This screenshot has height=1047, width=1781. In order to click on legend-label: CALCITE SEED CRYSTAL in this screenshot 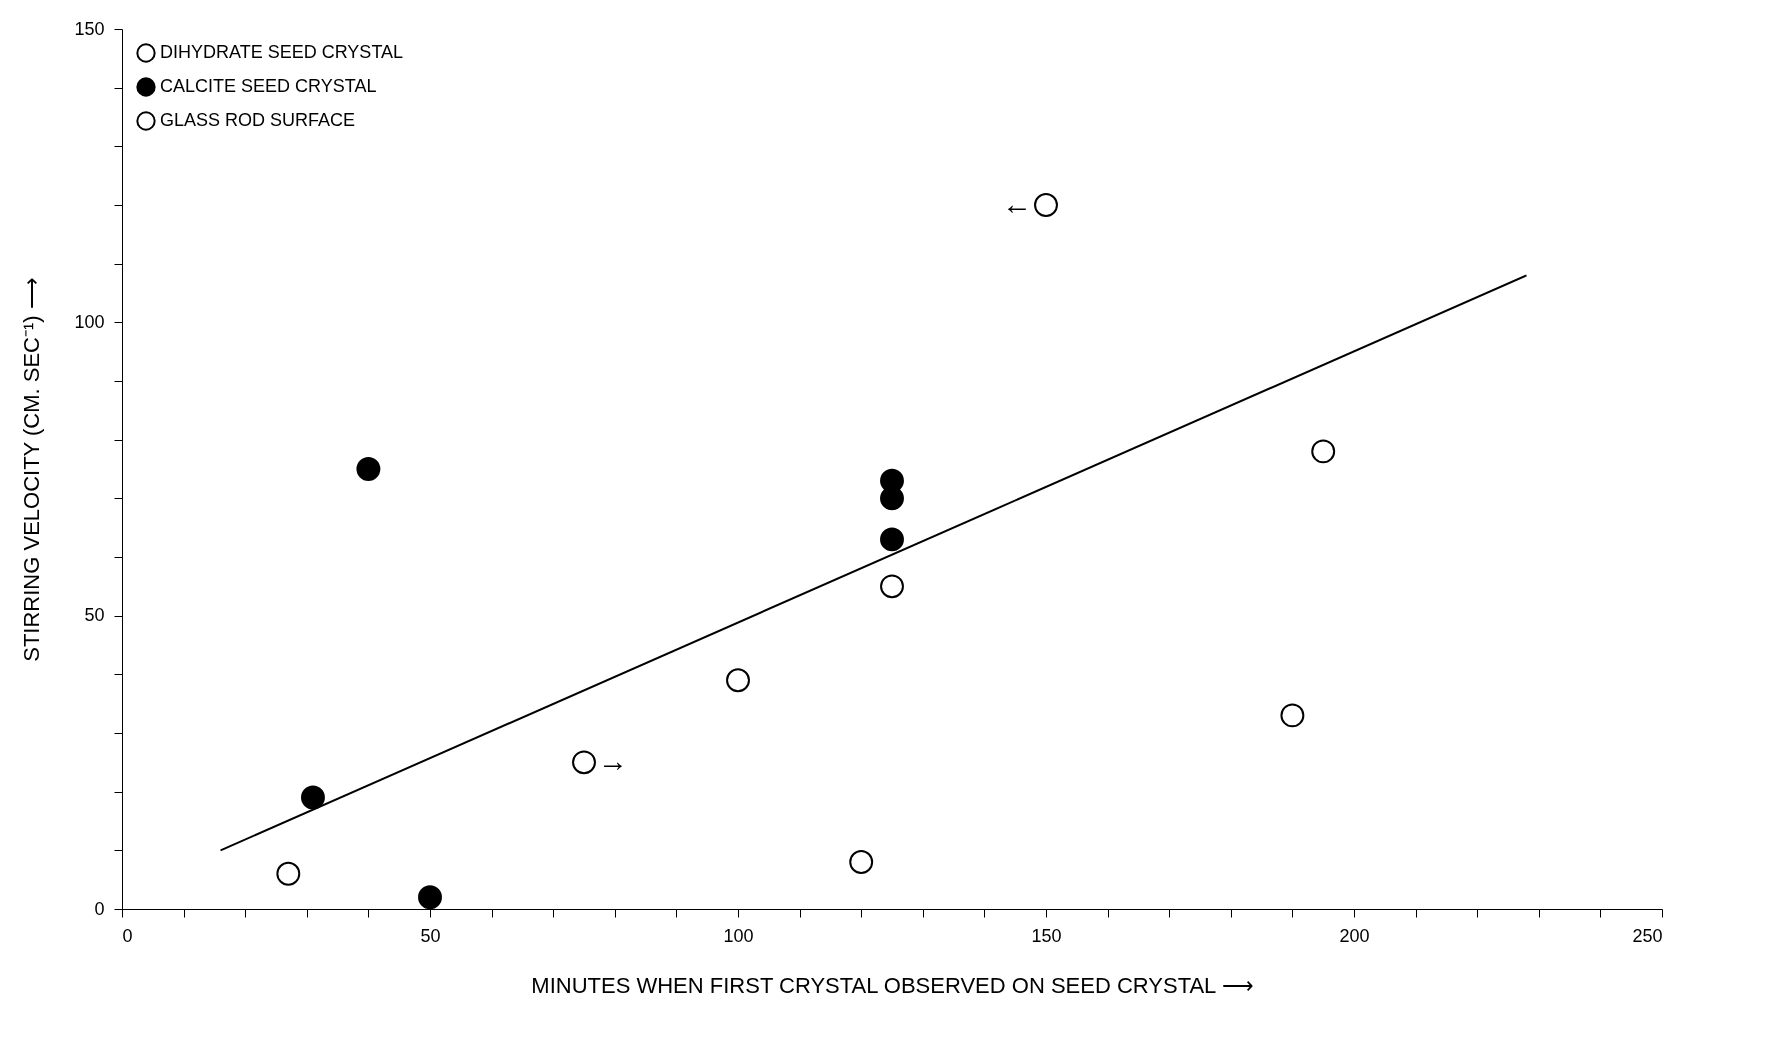, I will do `click(268, 86)`.